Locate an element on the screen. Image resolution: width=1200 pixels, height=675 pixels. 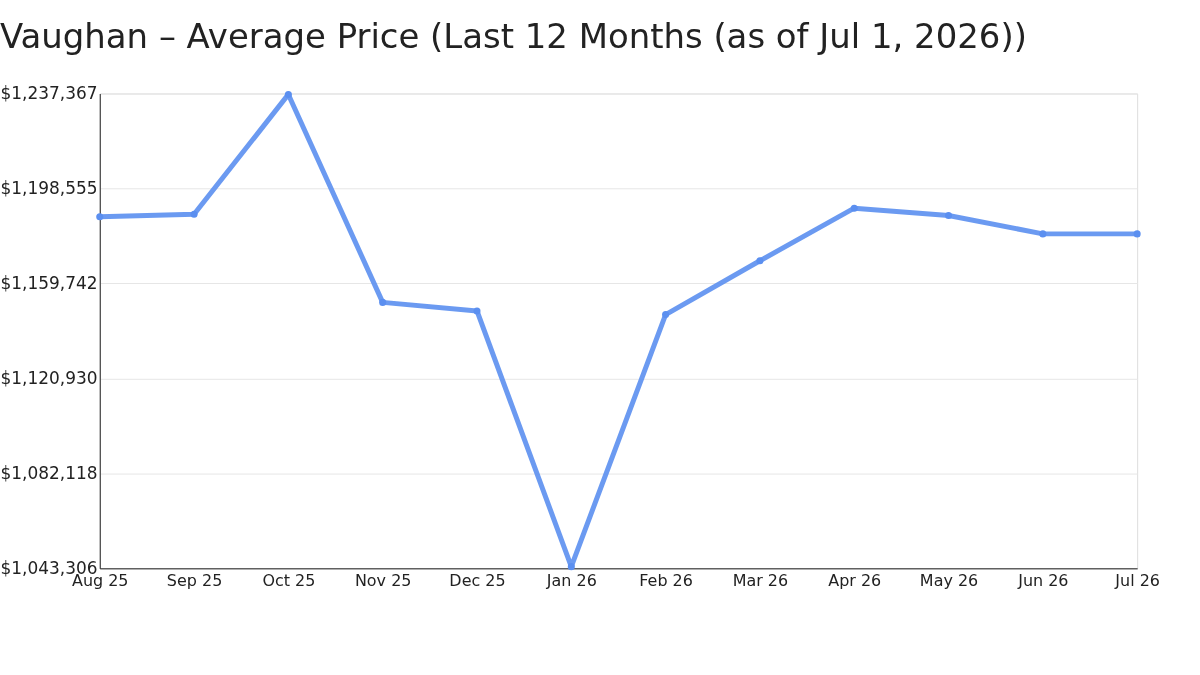
x-tick-label: Feb 26 is located at coordinates (666, 580).